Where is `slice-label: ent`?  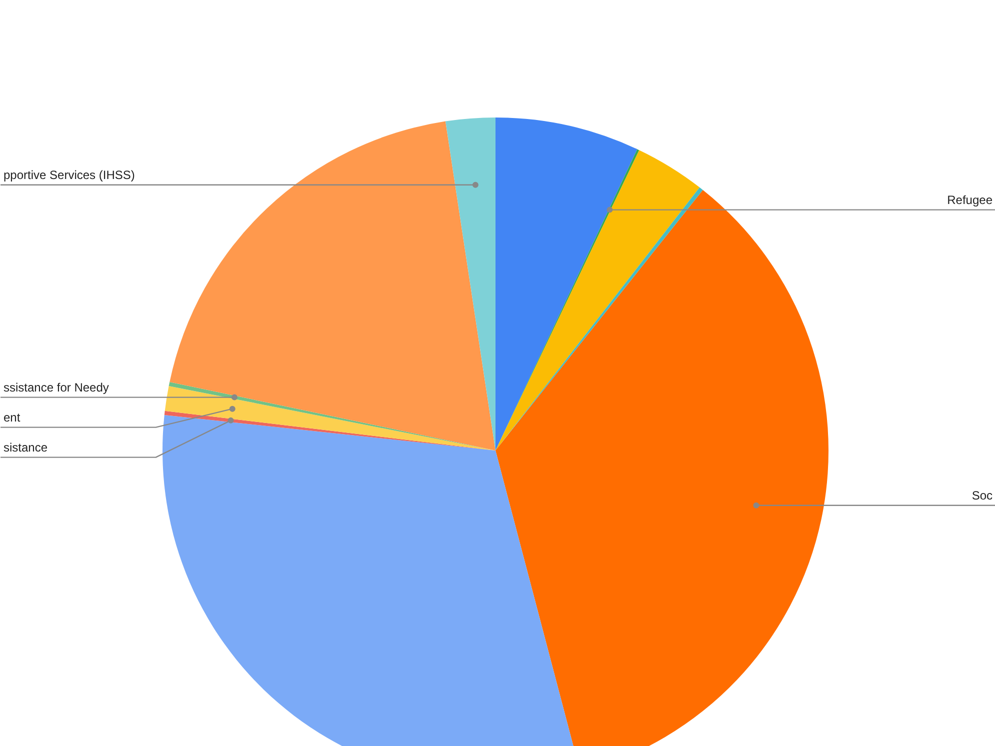
slice-label: ent is located at coordinates (12, 417).